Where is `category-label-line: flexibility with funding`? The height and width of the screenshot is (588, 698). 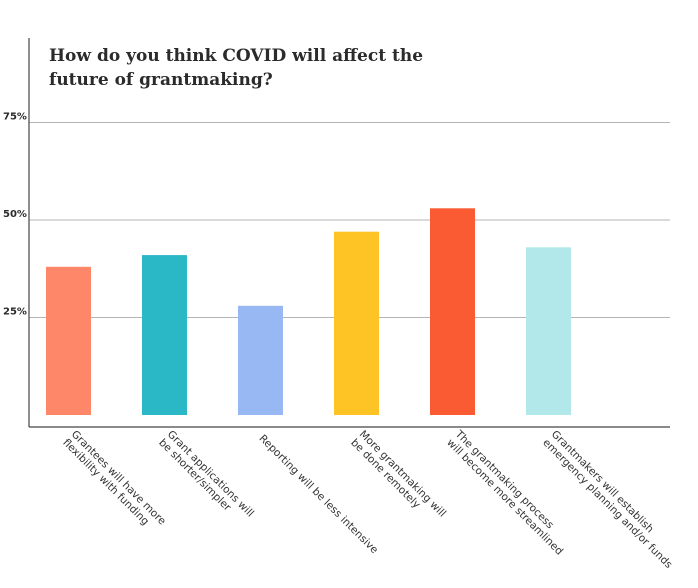 category-label-line: flexibility with funding is located at coordinates (105, 482).